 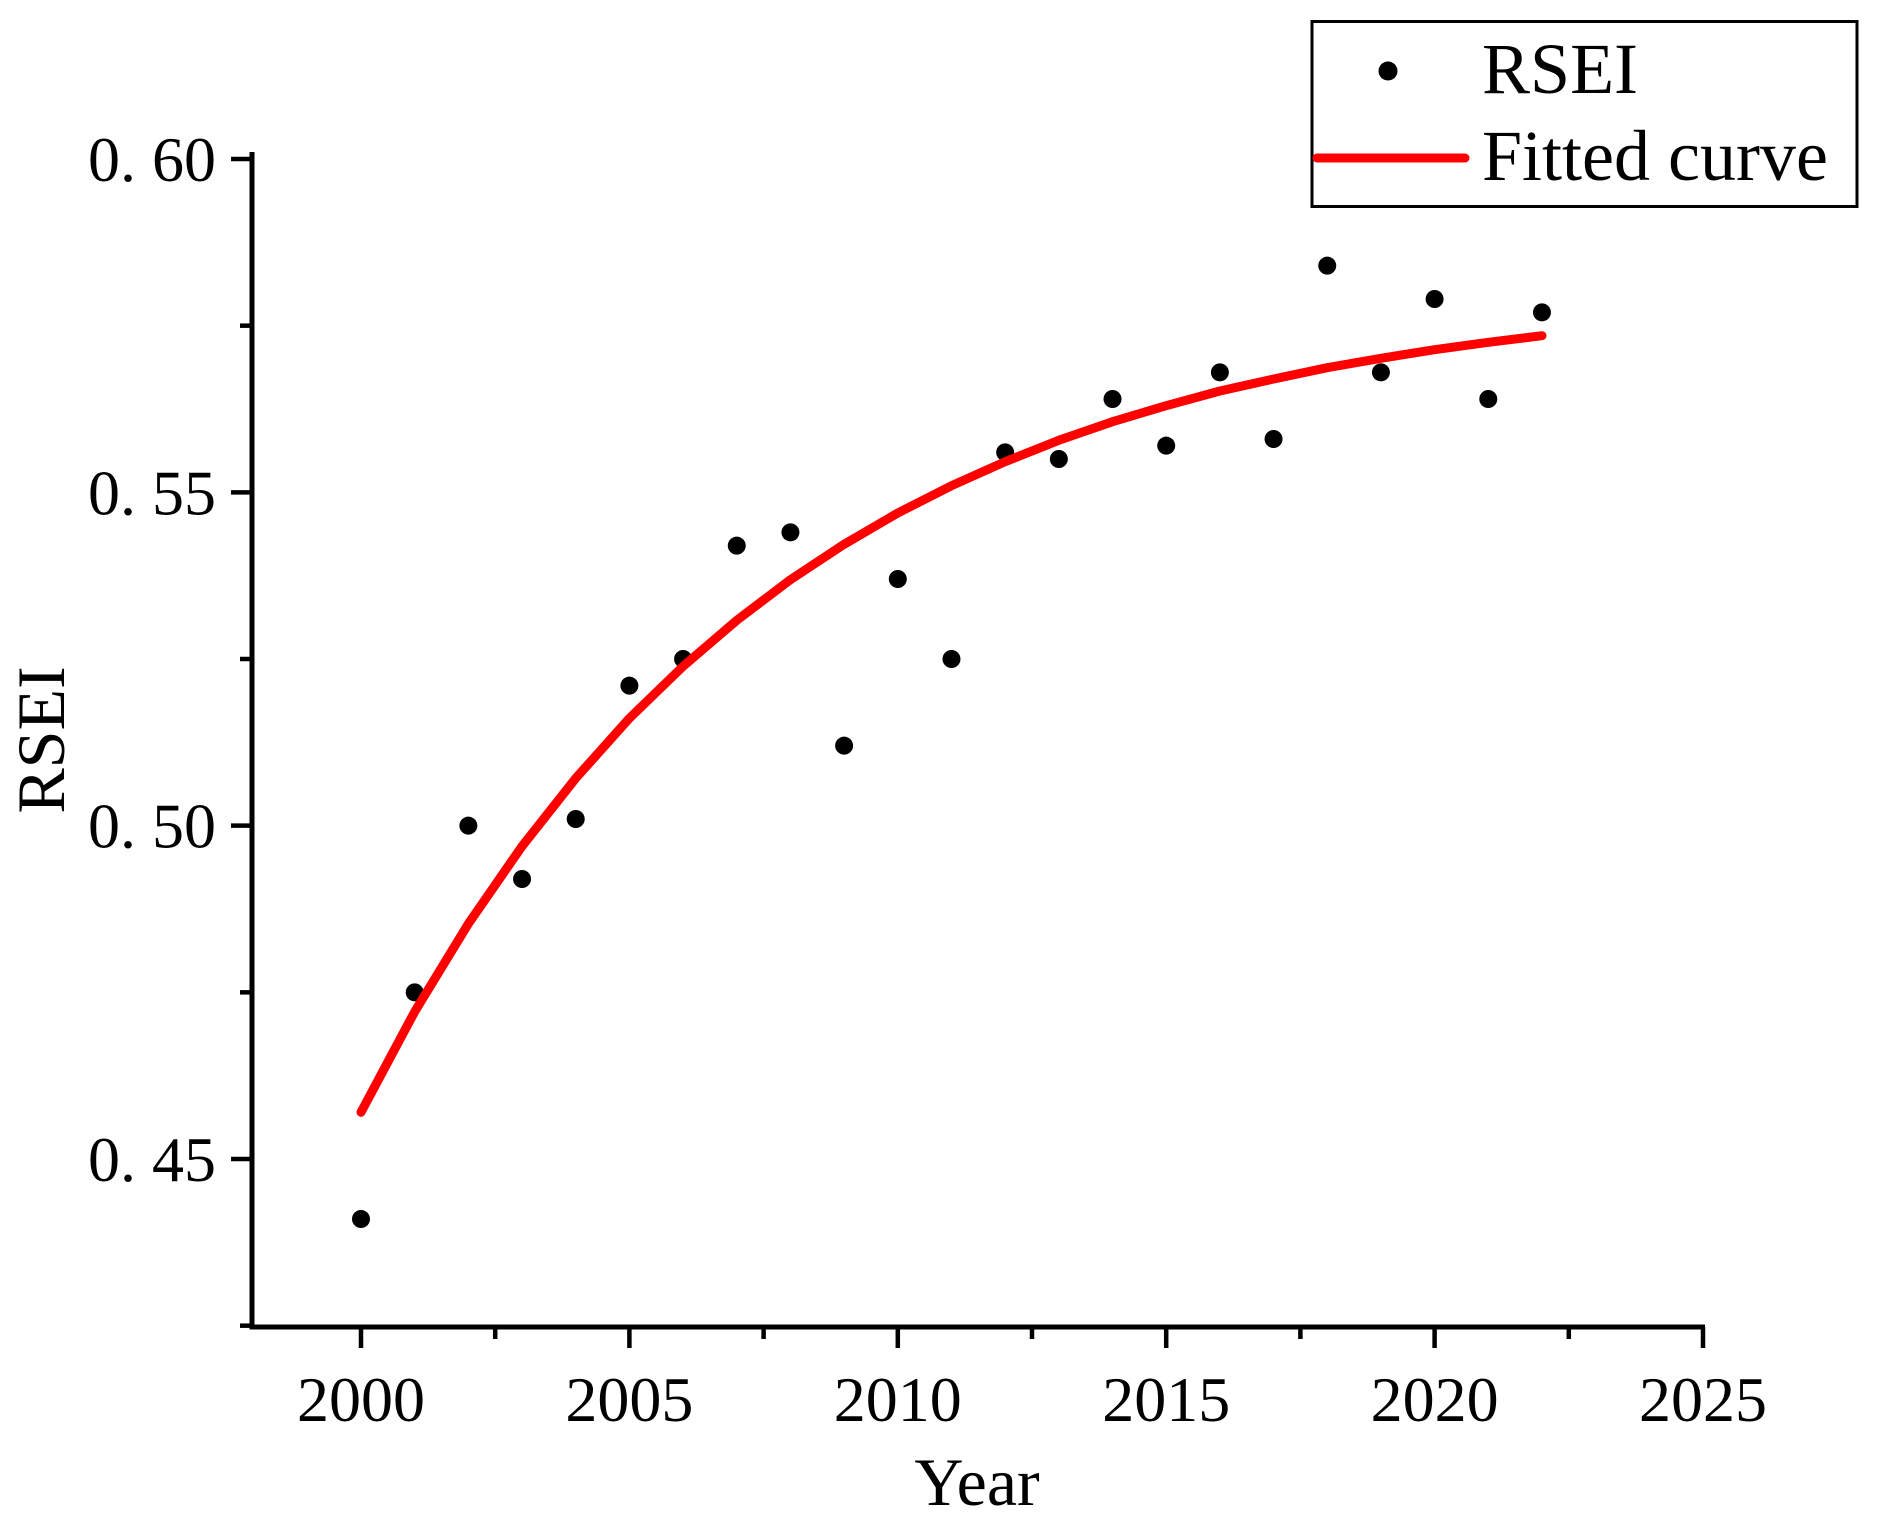 I want to click on x-tick-label: 2020, so click(x=1435, y=1399).